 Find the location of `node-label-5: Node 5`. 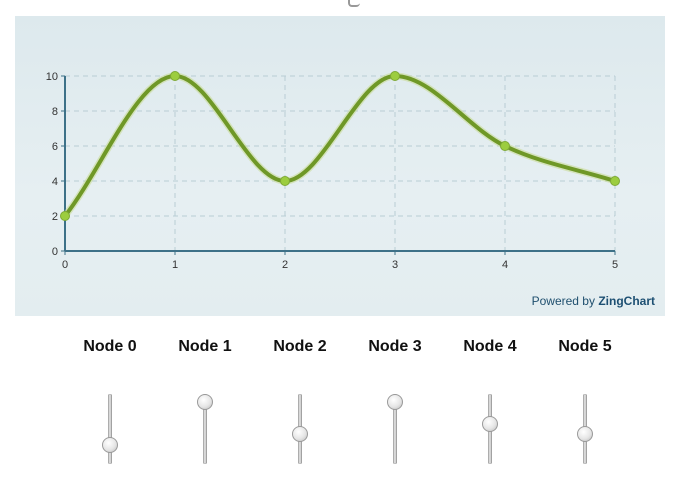

node-label-5: Node 5 is located at coordinates (585, 348).